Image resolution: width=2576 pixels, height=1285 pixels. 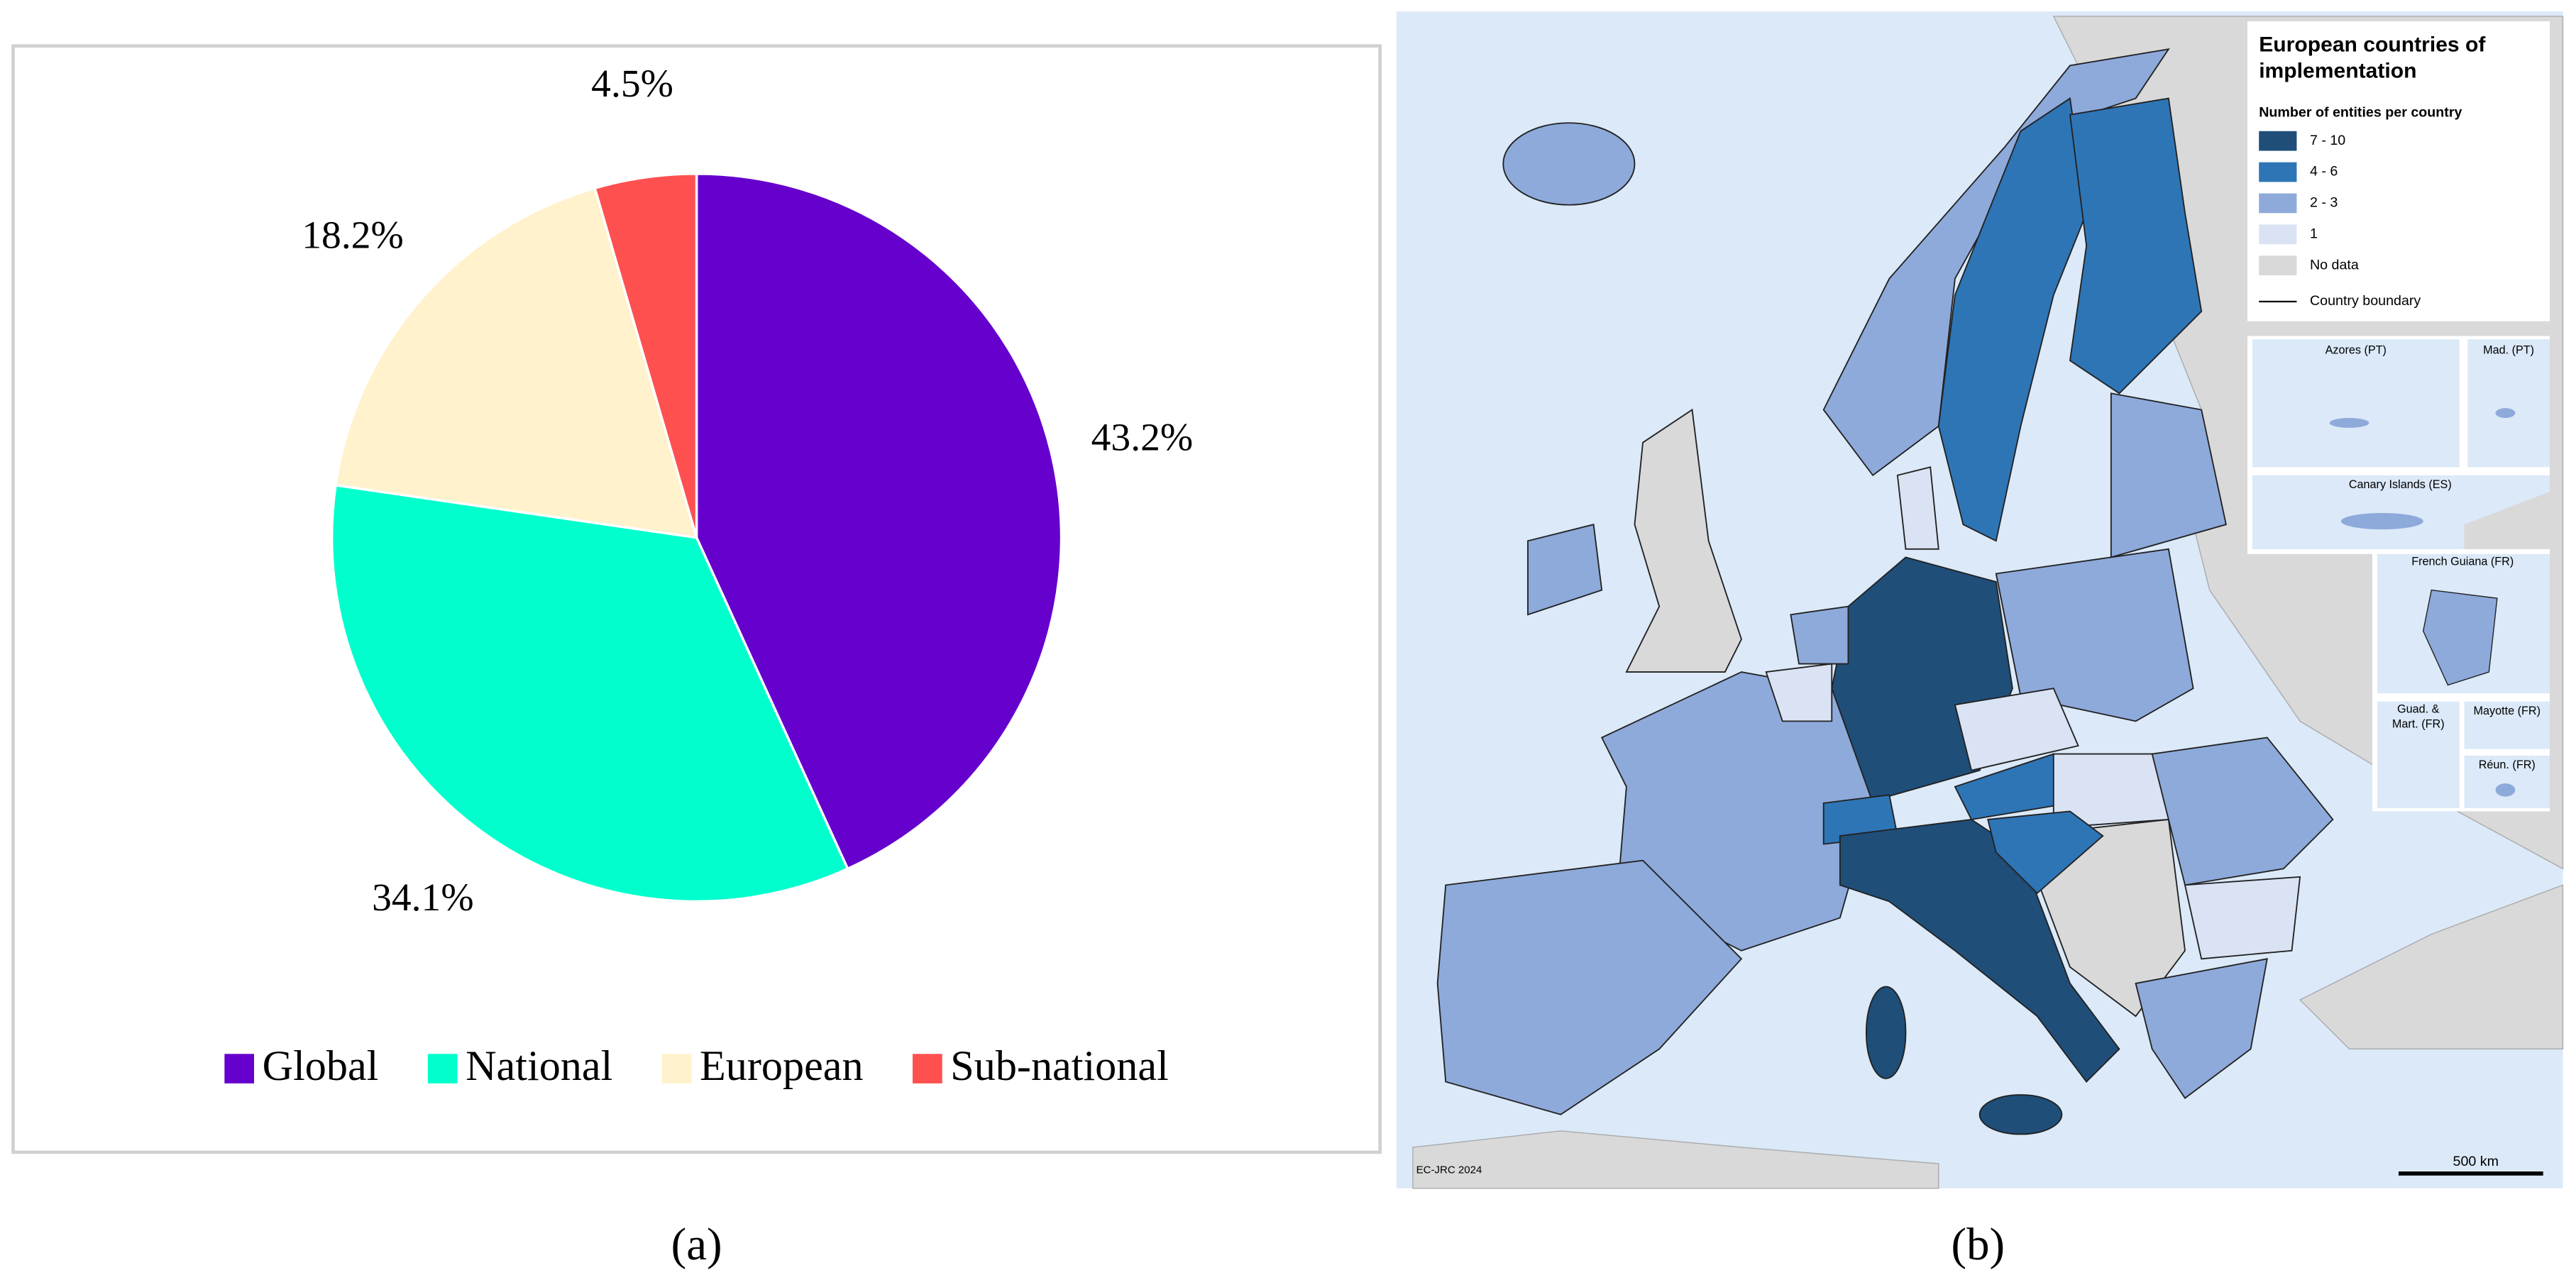 I want to click on data-label: 43.2%, so click(x=1142, y=438).